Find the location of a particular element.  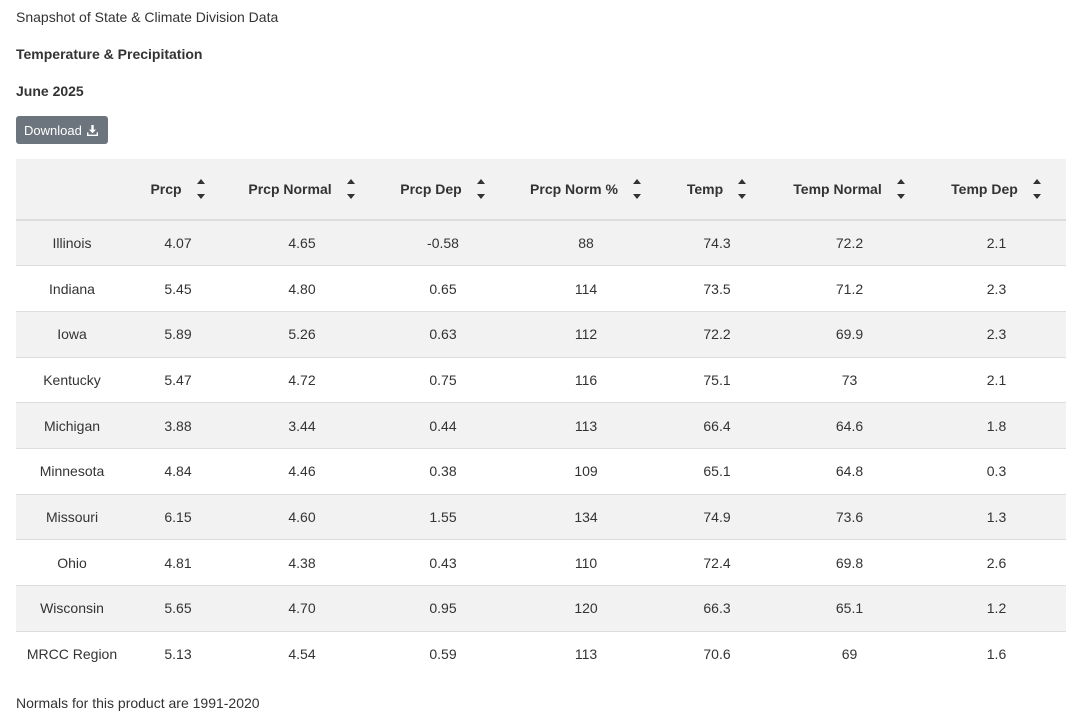

table-cell-prcp-norm-pct: 110 is located at coordinates (586, 562).